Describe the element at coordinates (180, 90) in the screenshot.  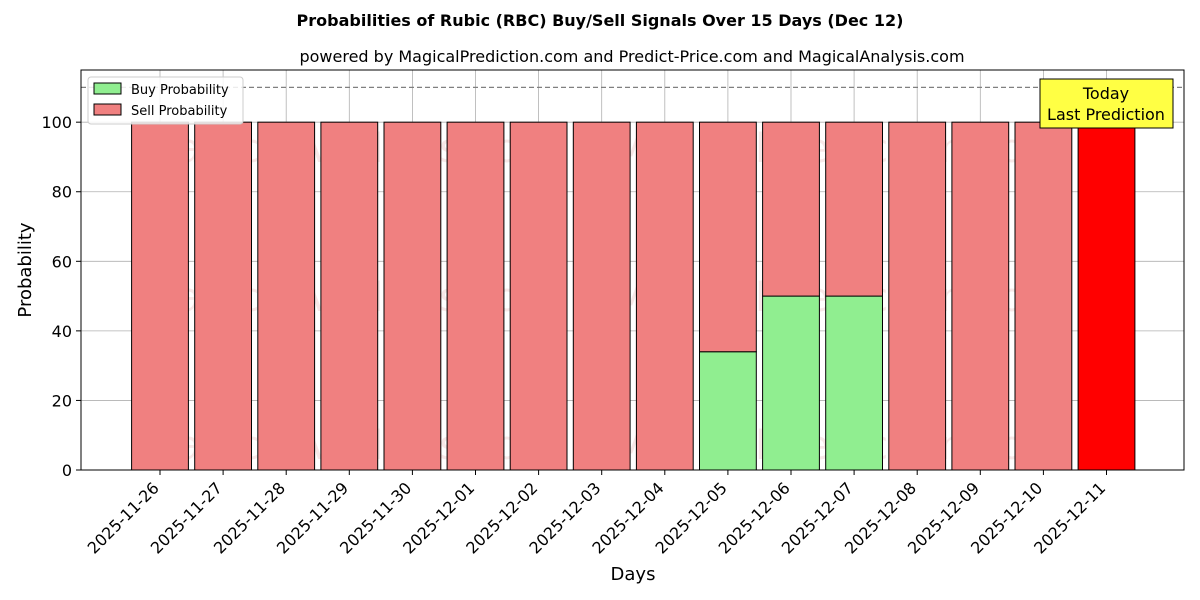
I see `legend-label-buy: Buy Probability` at that location.